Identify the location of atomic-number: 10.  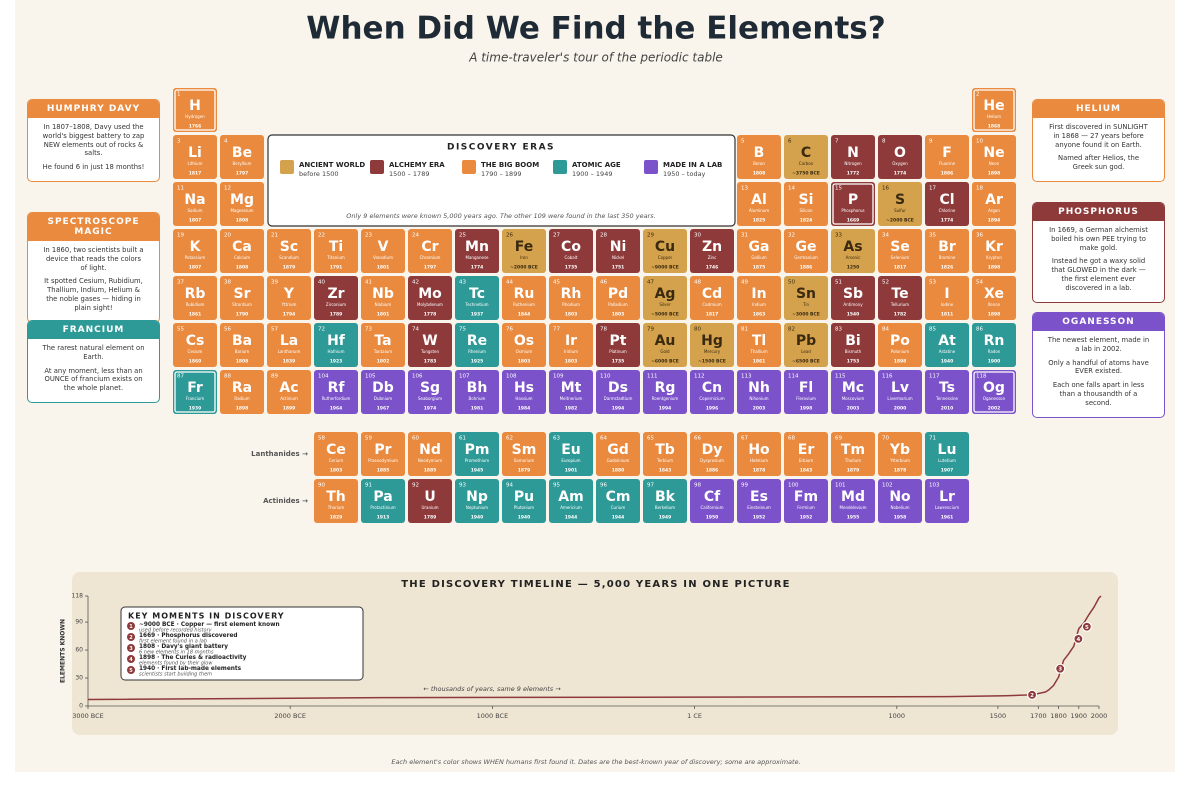
(979, 142).